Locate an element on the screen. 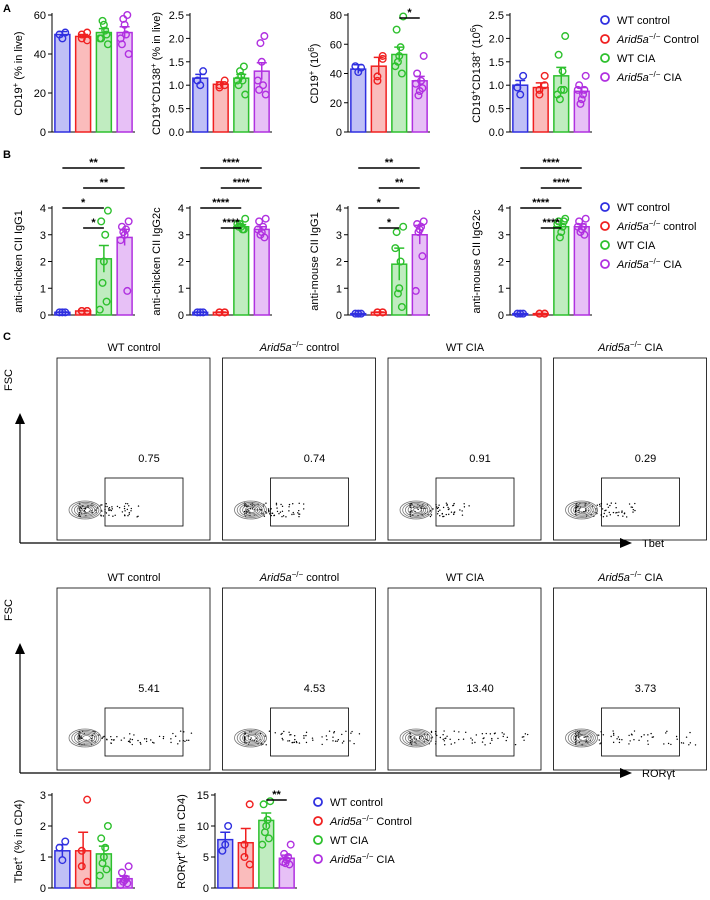 This screenshot has width=710, height=900. y-axis-label: CD19+CD138+ (106) is located at coordinates (476, 73).